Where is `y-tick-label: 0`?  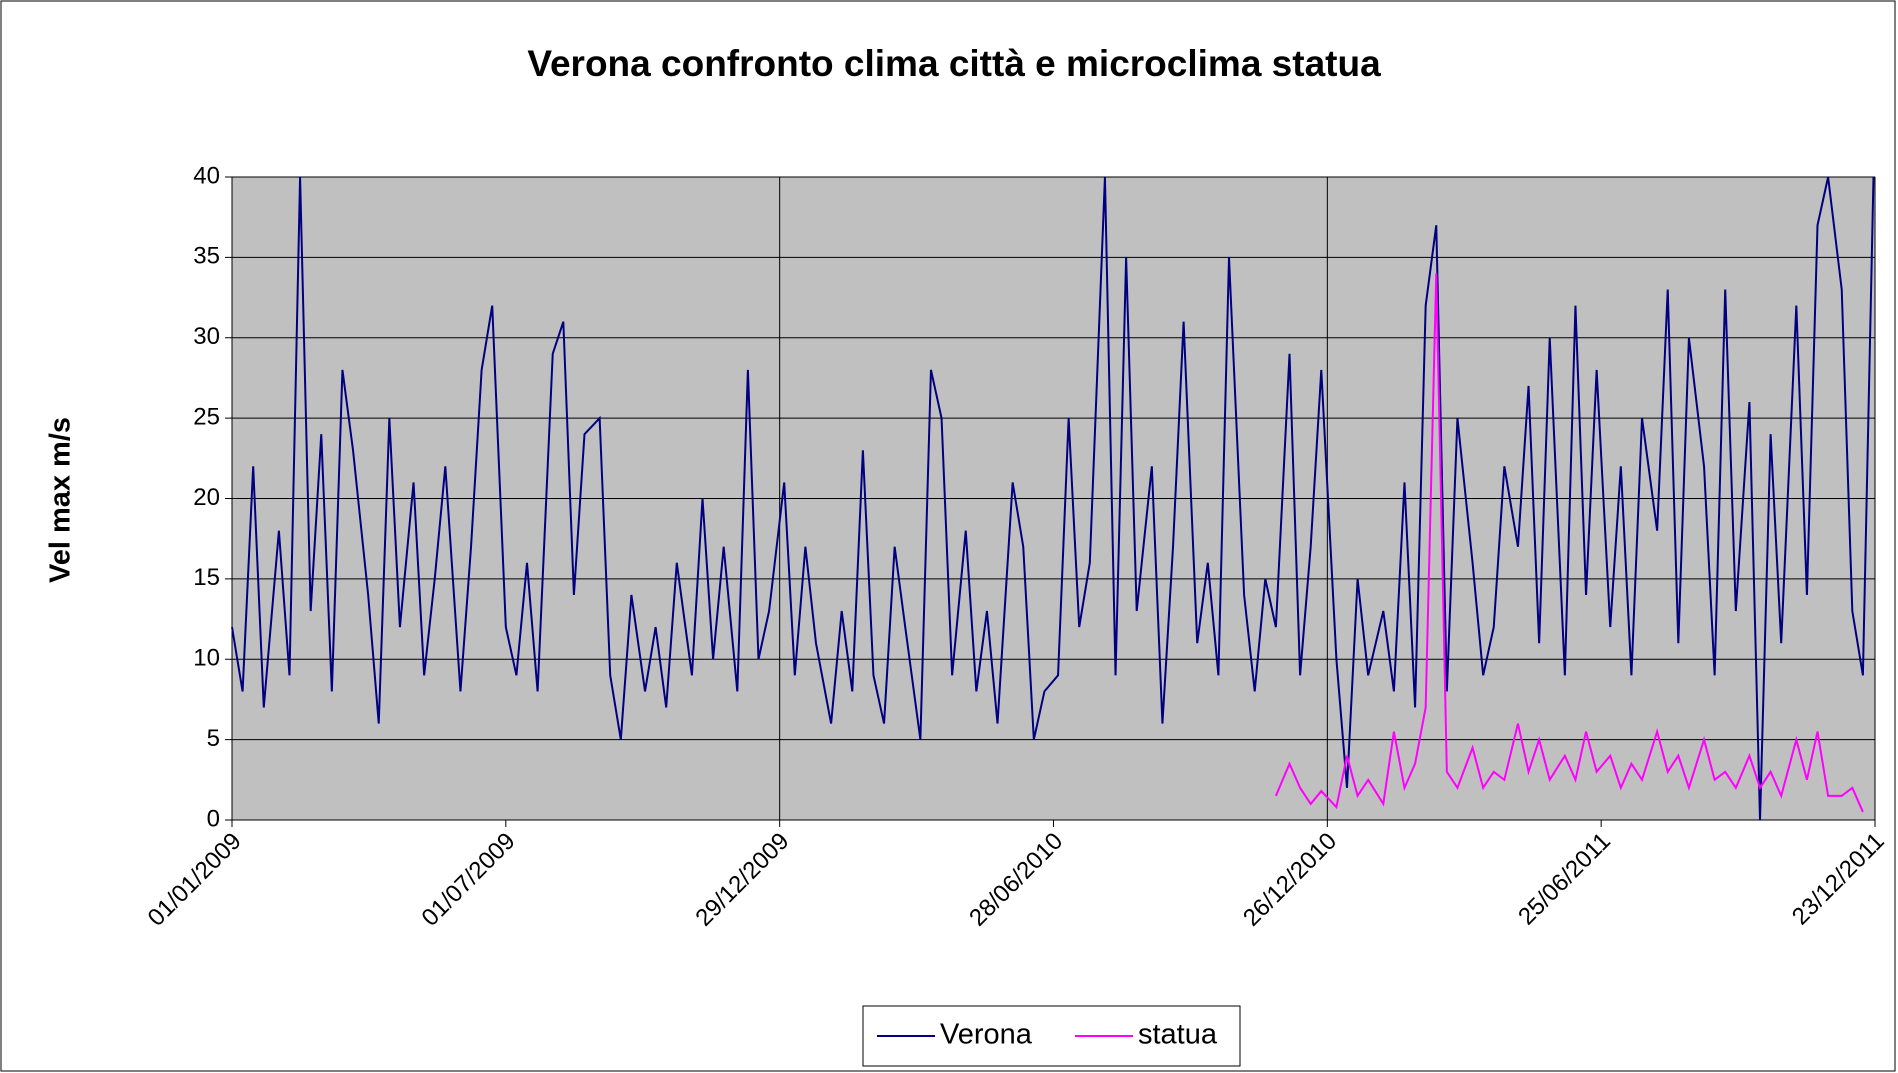 y-tick-label: 0 is located at coordinates (213, 818).